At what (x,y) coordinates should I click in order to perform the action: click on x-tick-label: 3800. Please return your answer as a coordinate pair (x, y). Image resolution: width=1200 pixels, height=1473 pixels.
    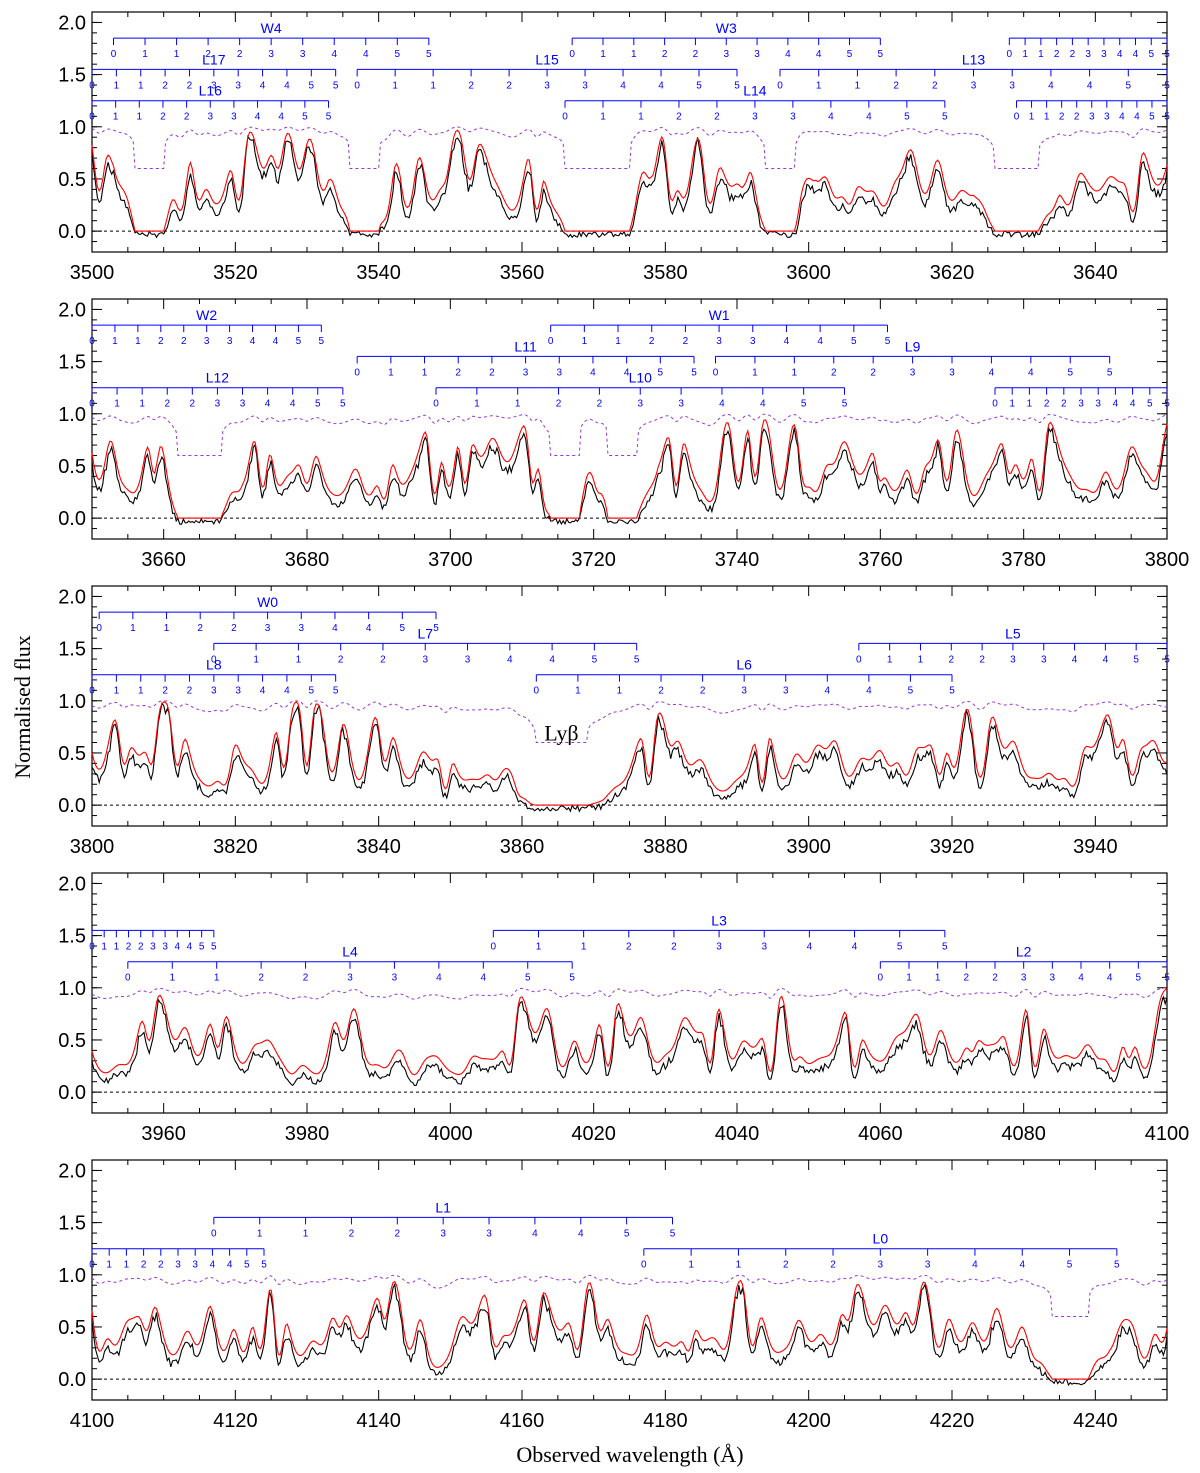
    Looking at the image, I should click on (92, 847).